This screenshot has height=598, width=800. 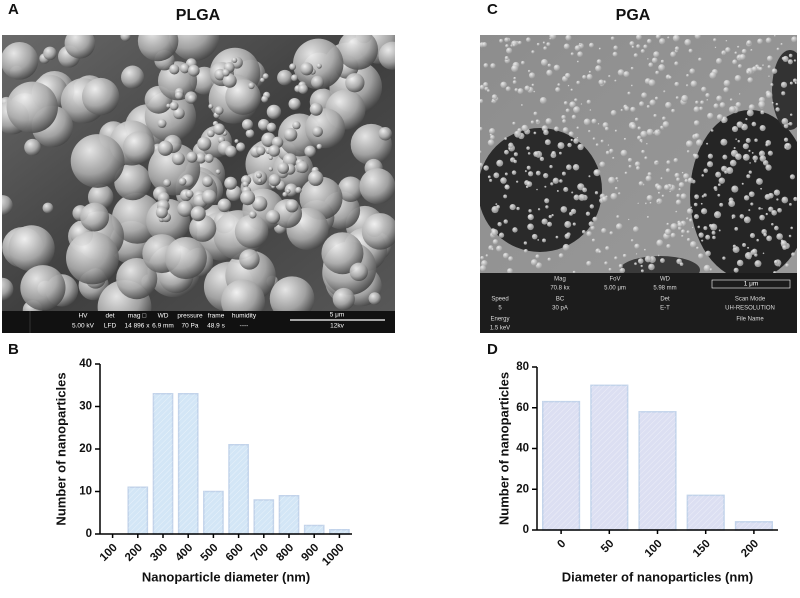 What do you see at coordinates (664, 289) in the screenshot?
I see `info-value: 5.98 mm` at bounding box center [664, 289].